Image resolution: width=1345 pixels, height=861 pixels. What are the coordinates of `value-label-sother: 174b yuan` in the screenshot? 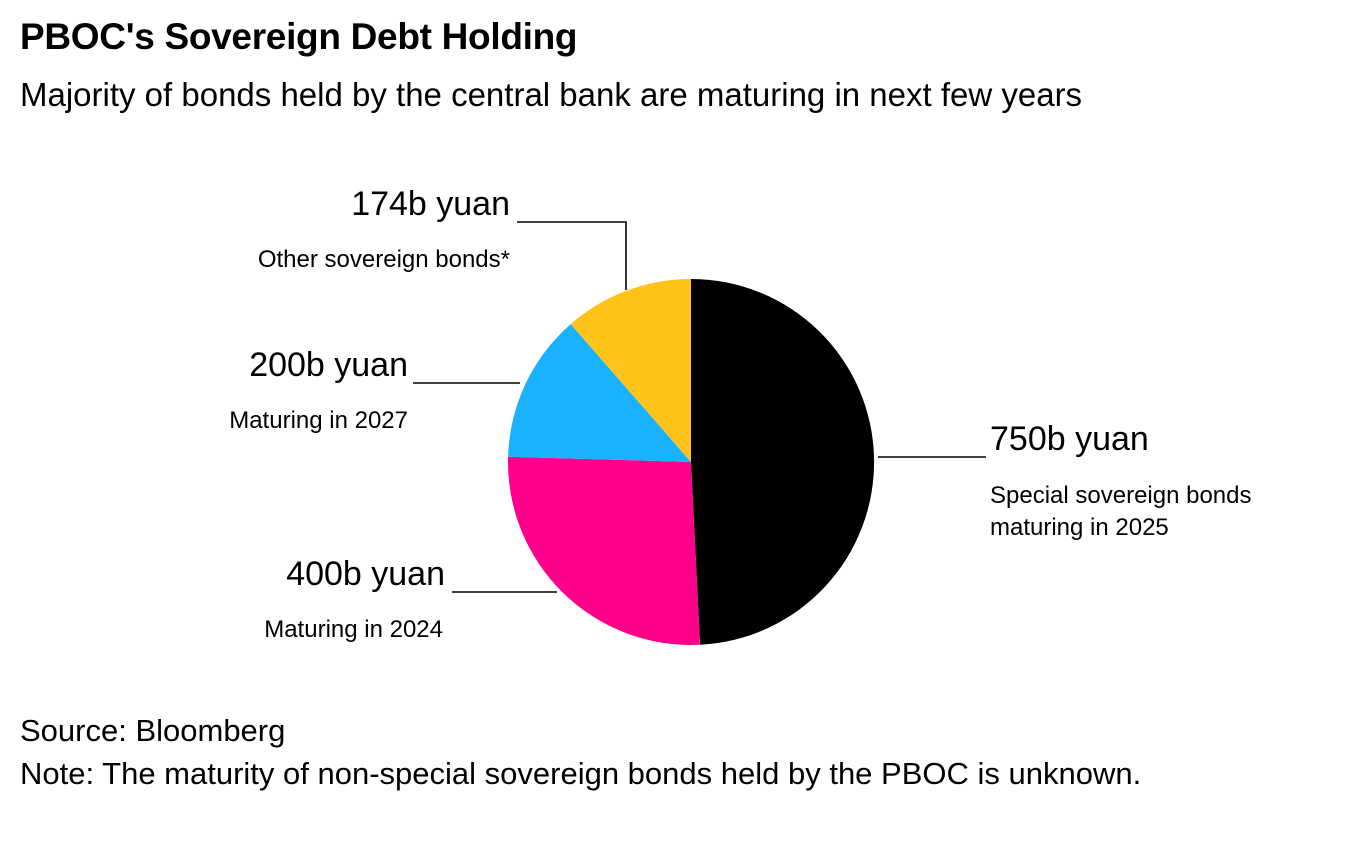 It's located at (430, 204).